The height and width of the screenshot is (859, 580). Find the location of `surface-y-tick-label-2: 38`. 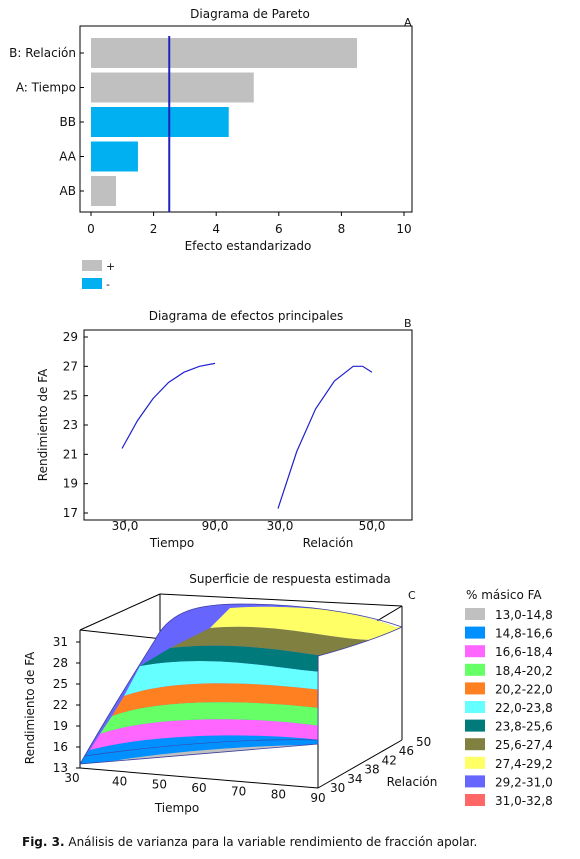

surface-y-tick-label-2: 38 is located at coordinates (371, 770).